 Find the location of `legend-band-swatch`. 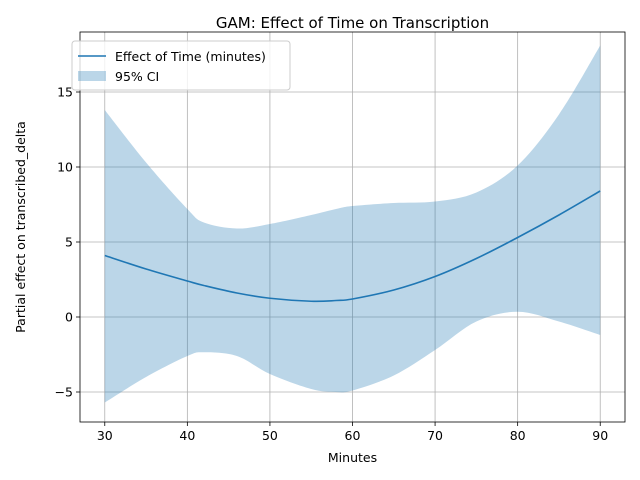

legend-band-swatch is located at coordinates (92, 76).